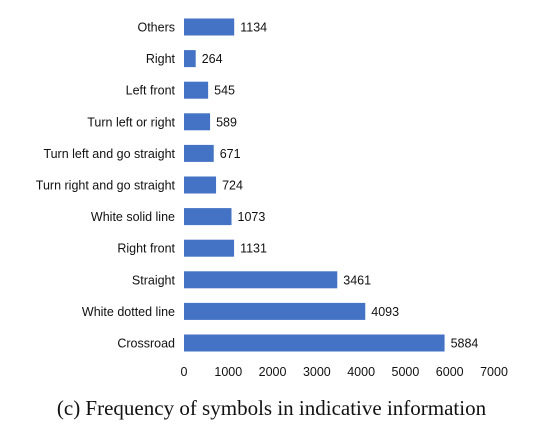 Image resolution: width=543 pixels, height=439 pixels. What do you see at coordinates (151, 91) in the screenshot?
I see `category-label: Left front` at bounding box center [151, 91].